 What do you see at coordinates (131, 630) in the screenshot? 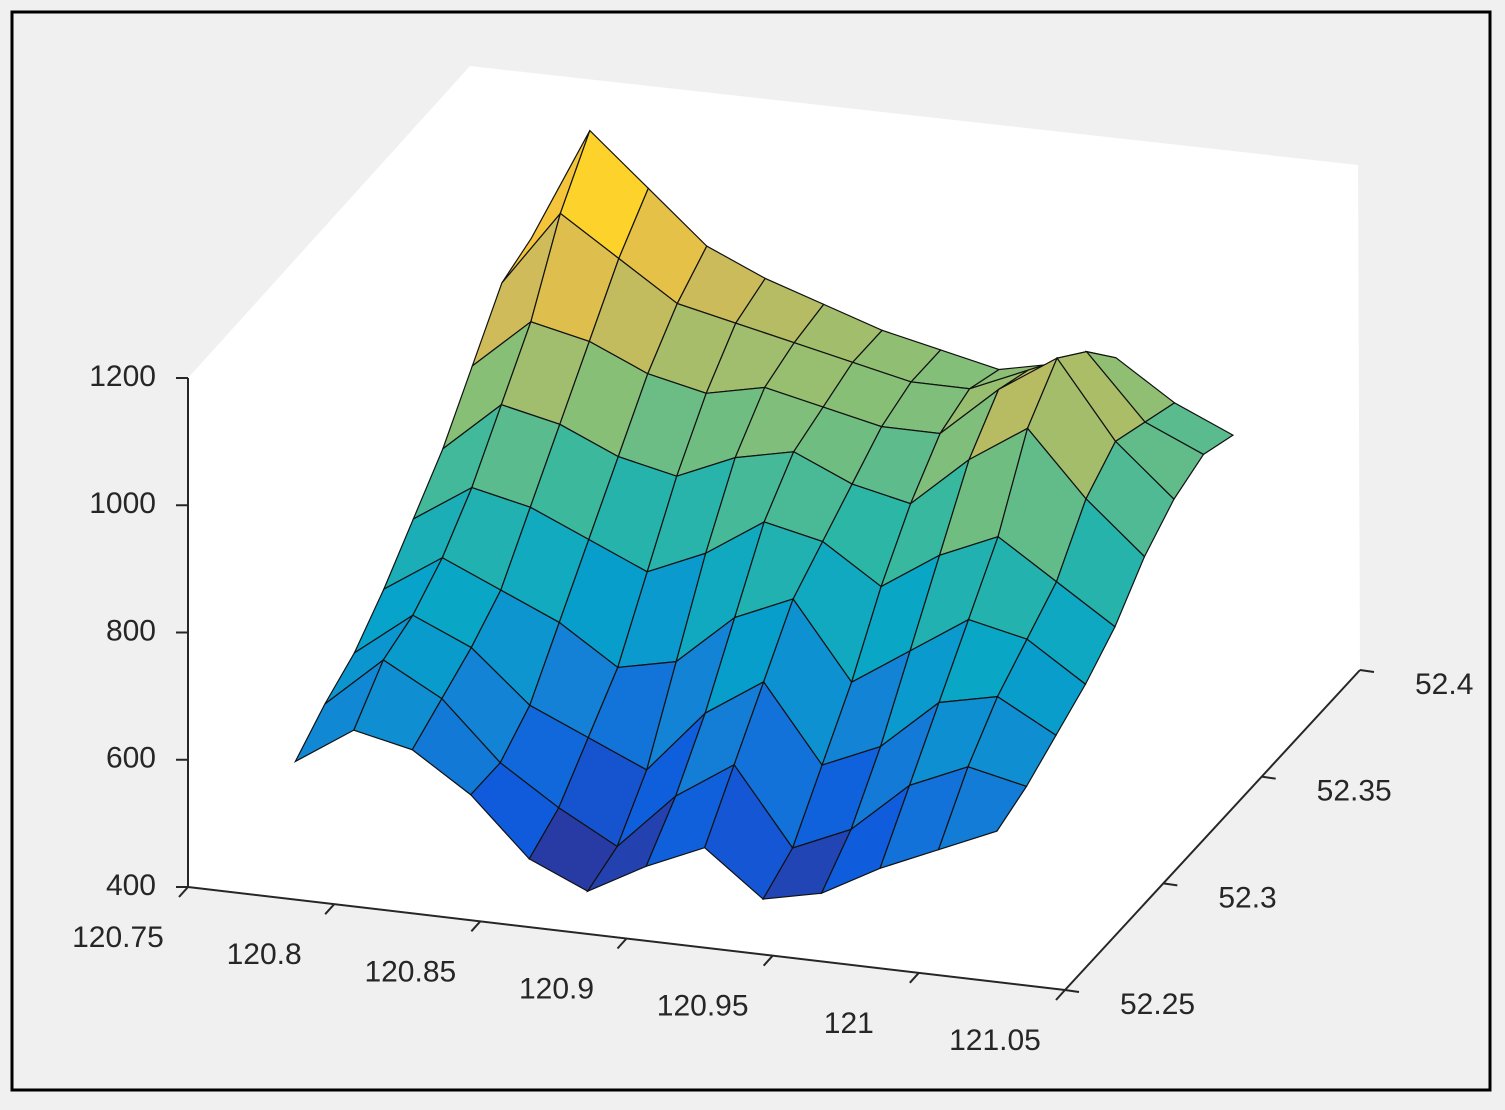
I see `z-tick-label: 800` at bounding box center [131, 630].